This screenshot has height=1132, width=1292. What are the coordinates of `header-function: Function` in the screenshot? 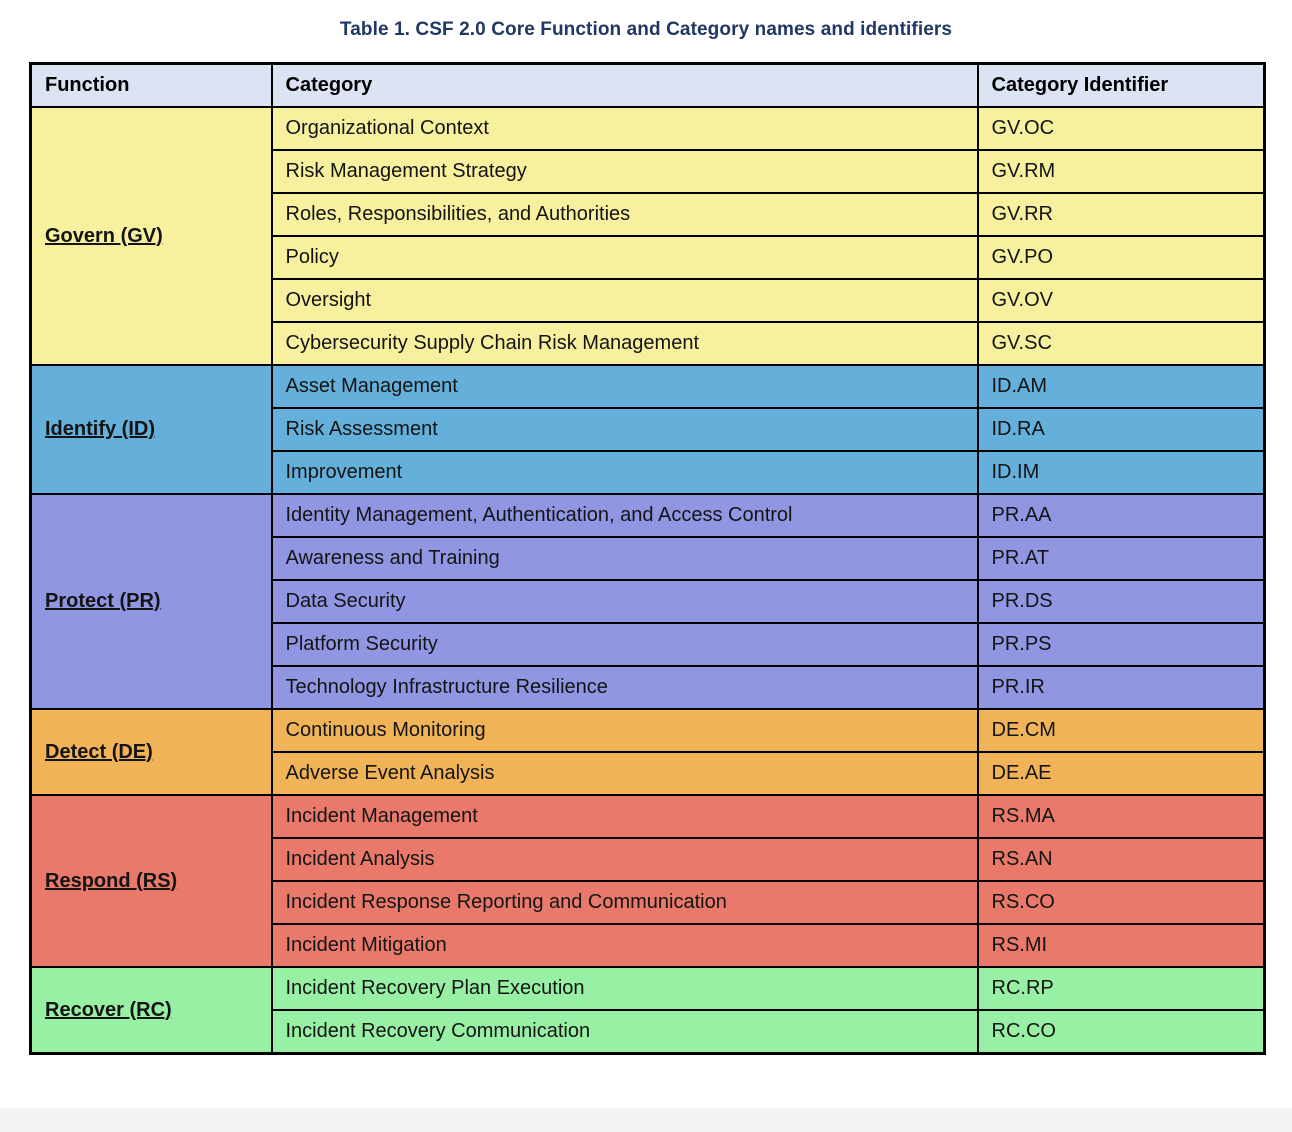 It's located at (151, 85).